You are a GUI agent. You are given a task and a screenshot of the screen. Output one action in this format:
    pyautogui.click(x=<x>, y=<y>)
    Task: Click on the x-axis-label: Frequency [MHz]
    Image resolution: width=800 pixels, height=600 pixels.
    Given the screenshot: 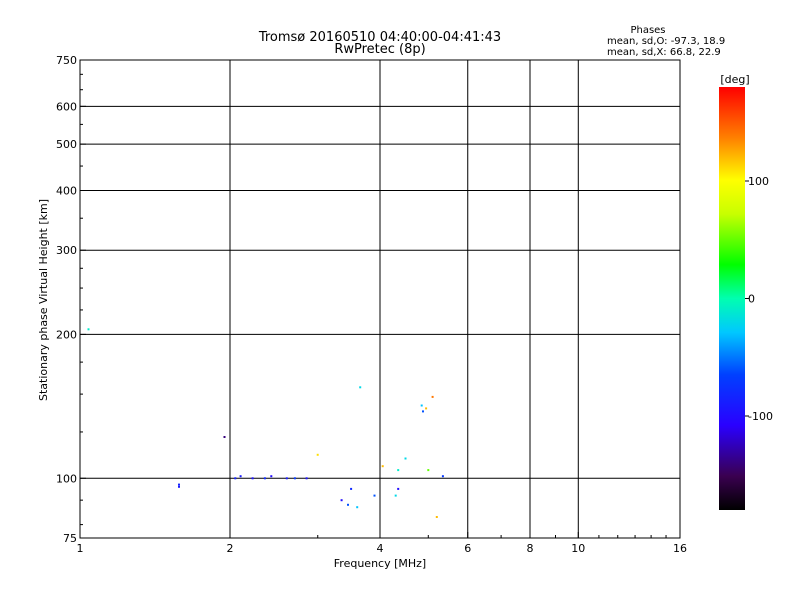 What is the action you would take?
    pyautogui.click(x=380, y=563)
    